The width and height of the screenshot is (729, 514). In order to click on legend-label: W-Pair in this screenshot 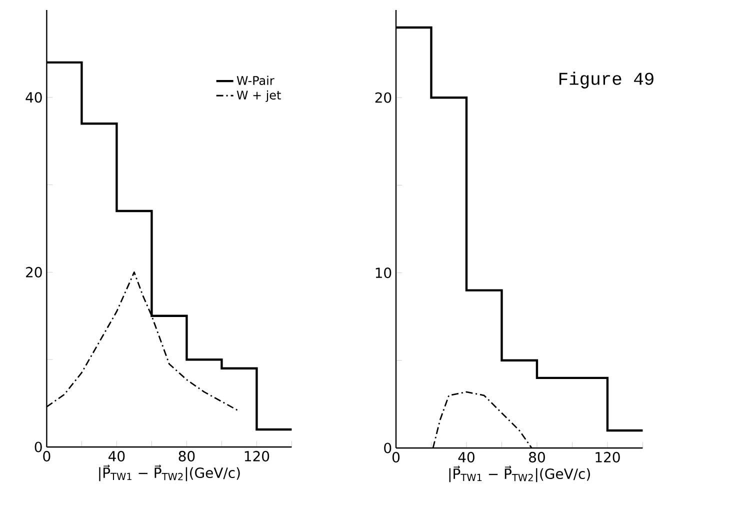, I will do `click(255, 81)`.